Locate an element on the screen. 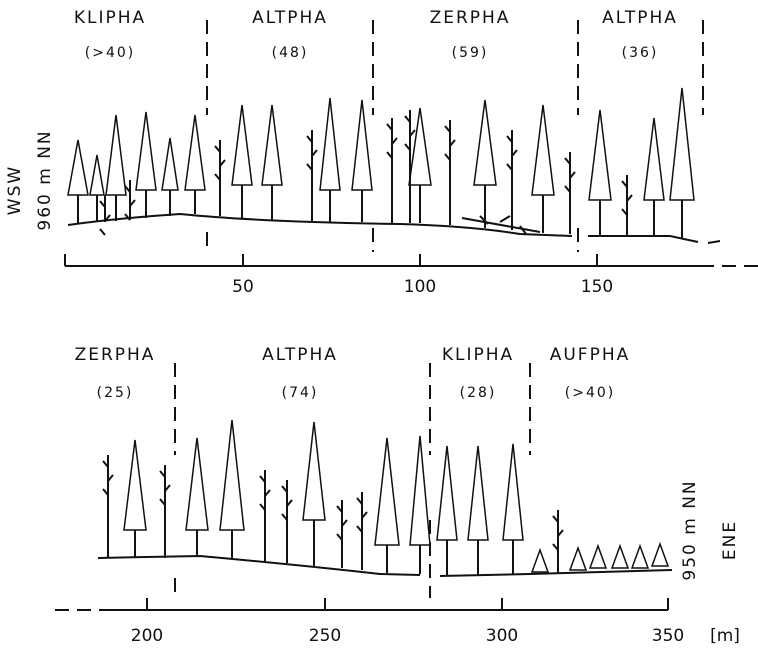 The width and height of the screenshot is (758, 651). tick-label: 300 is located at coordinates (502, 636).